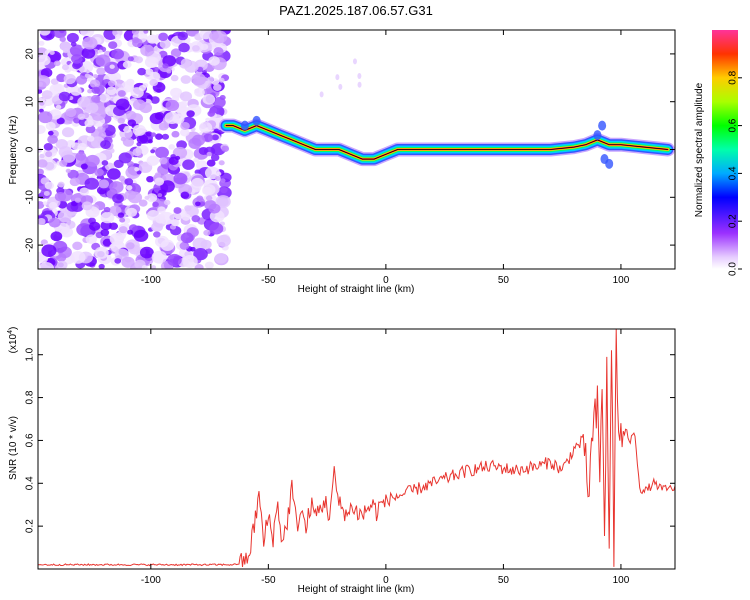 The height and width of the screenshot is (600, 750). Describe the element at coordinates (30, 397) in the screenshot. I see `snr-y-tick-label: 0.8` at that location.